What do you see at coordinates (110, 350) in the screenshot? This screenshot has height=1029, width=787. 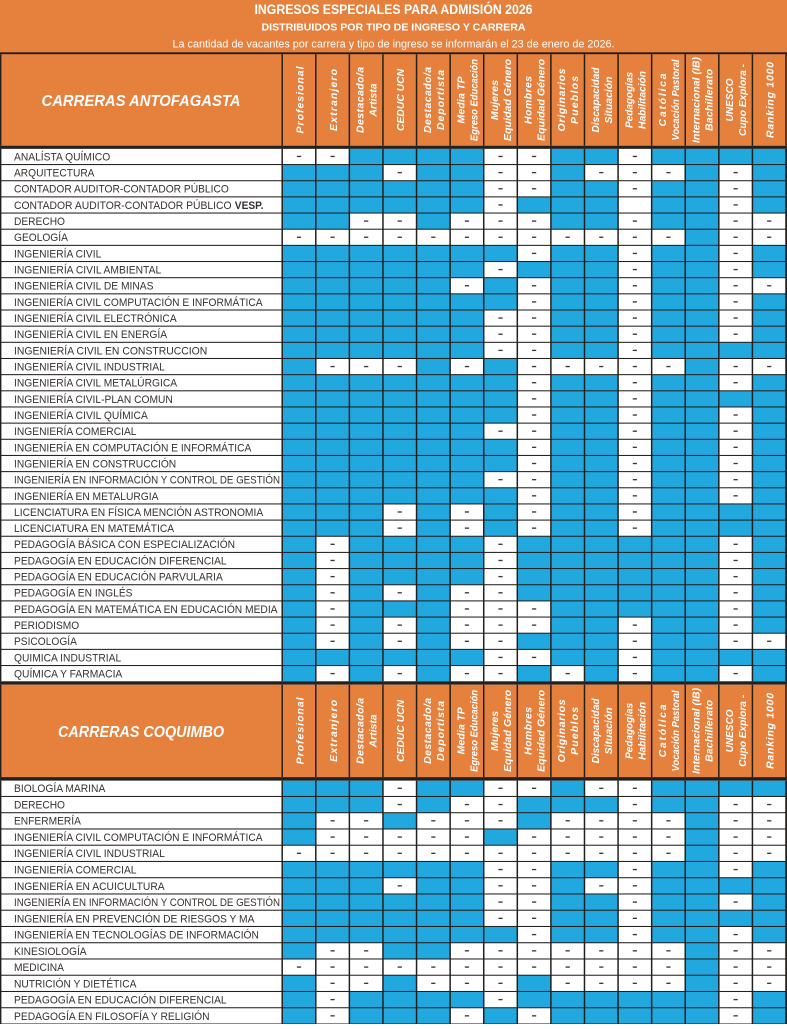 I see `svg-text:INGENIERÍA CIVIL EN CONSTRUCC: INGENIERÍA CIVIL EN CONSTRUCCION` at bounding box center [110, 350].